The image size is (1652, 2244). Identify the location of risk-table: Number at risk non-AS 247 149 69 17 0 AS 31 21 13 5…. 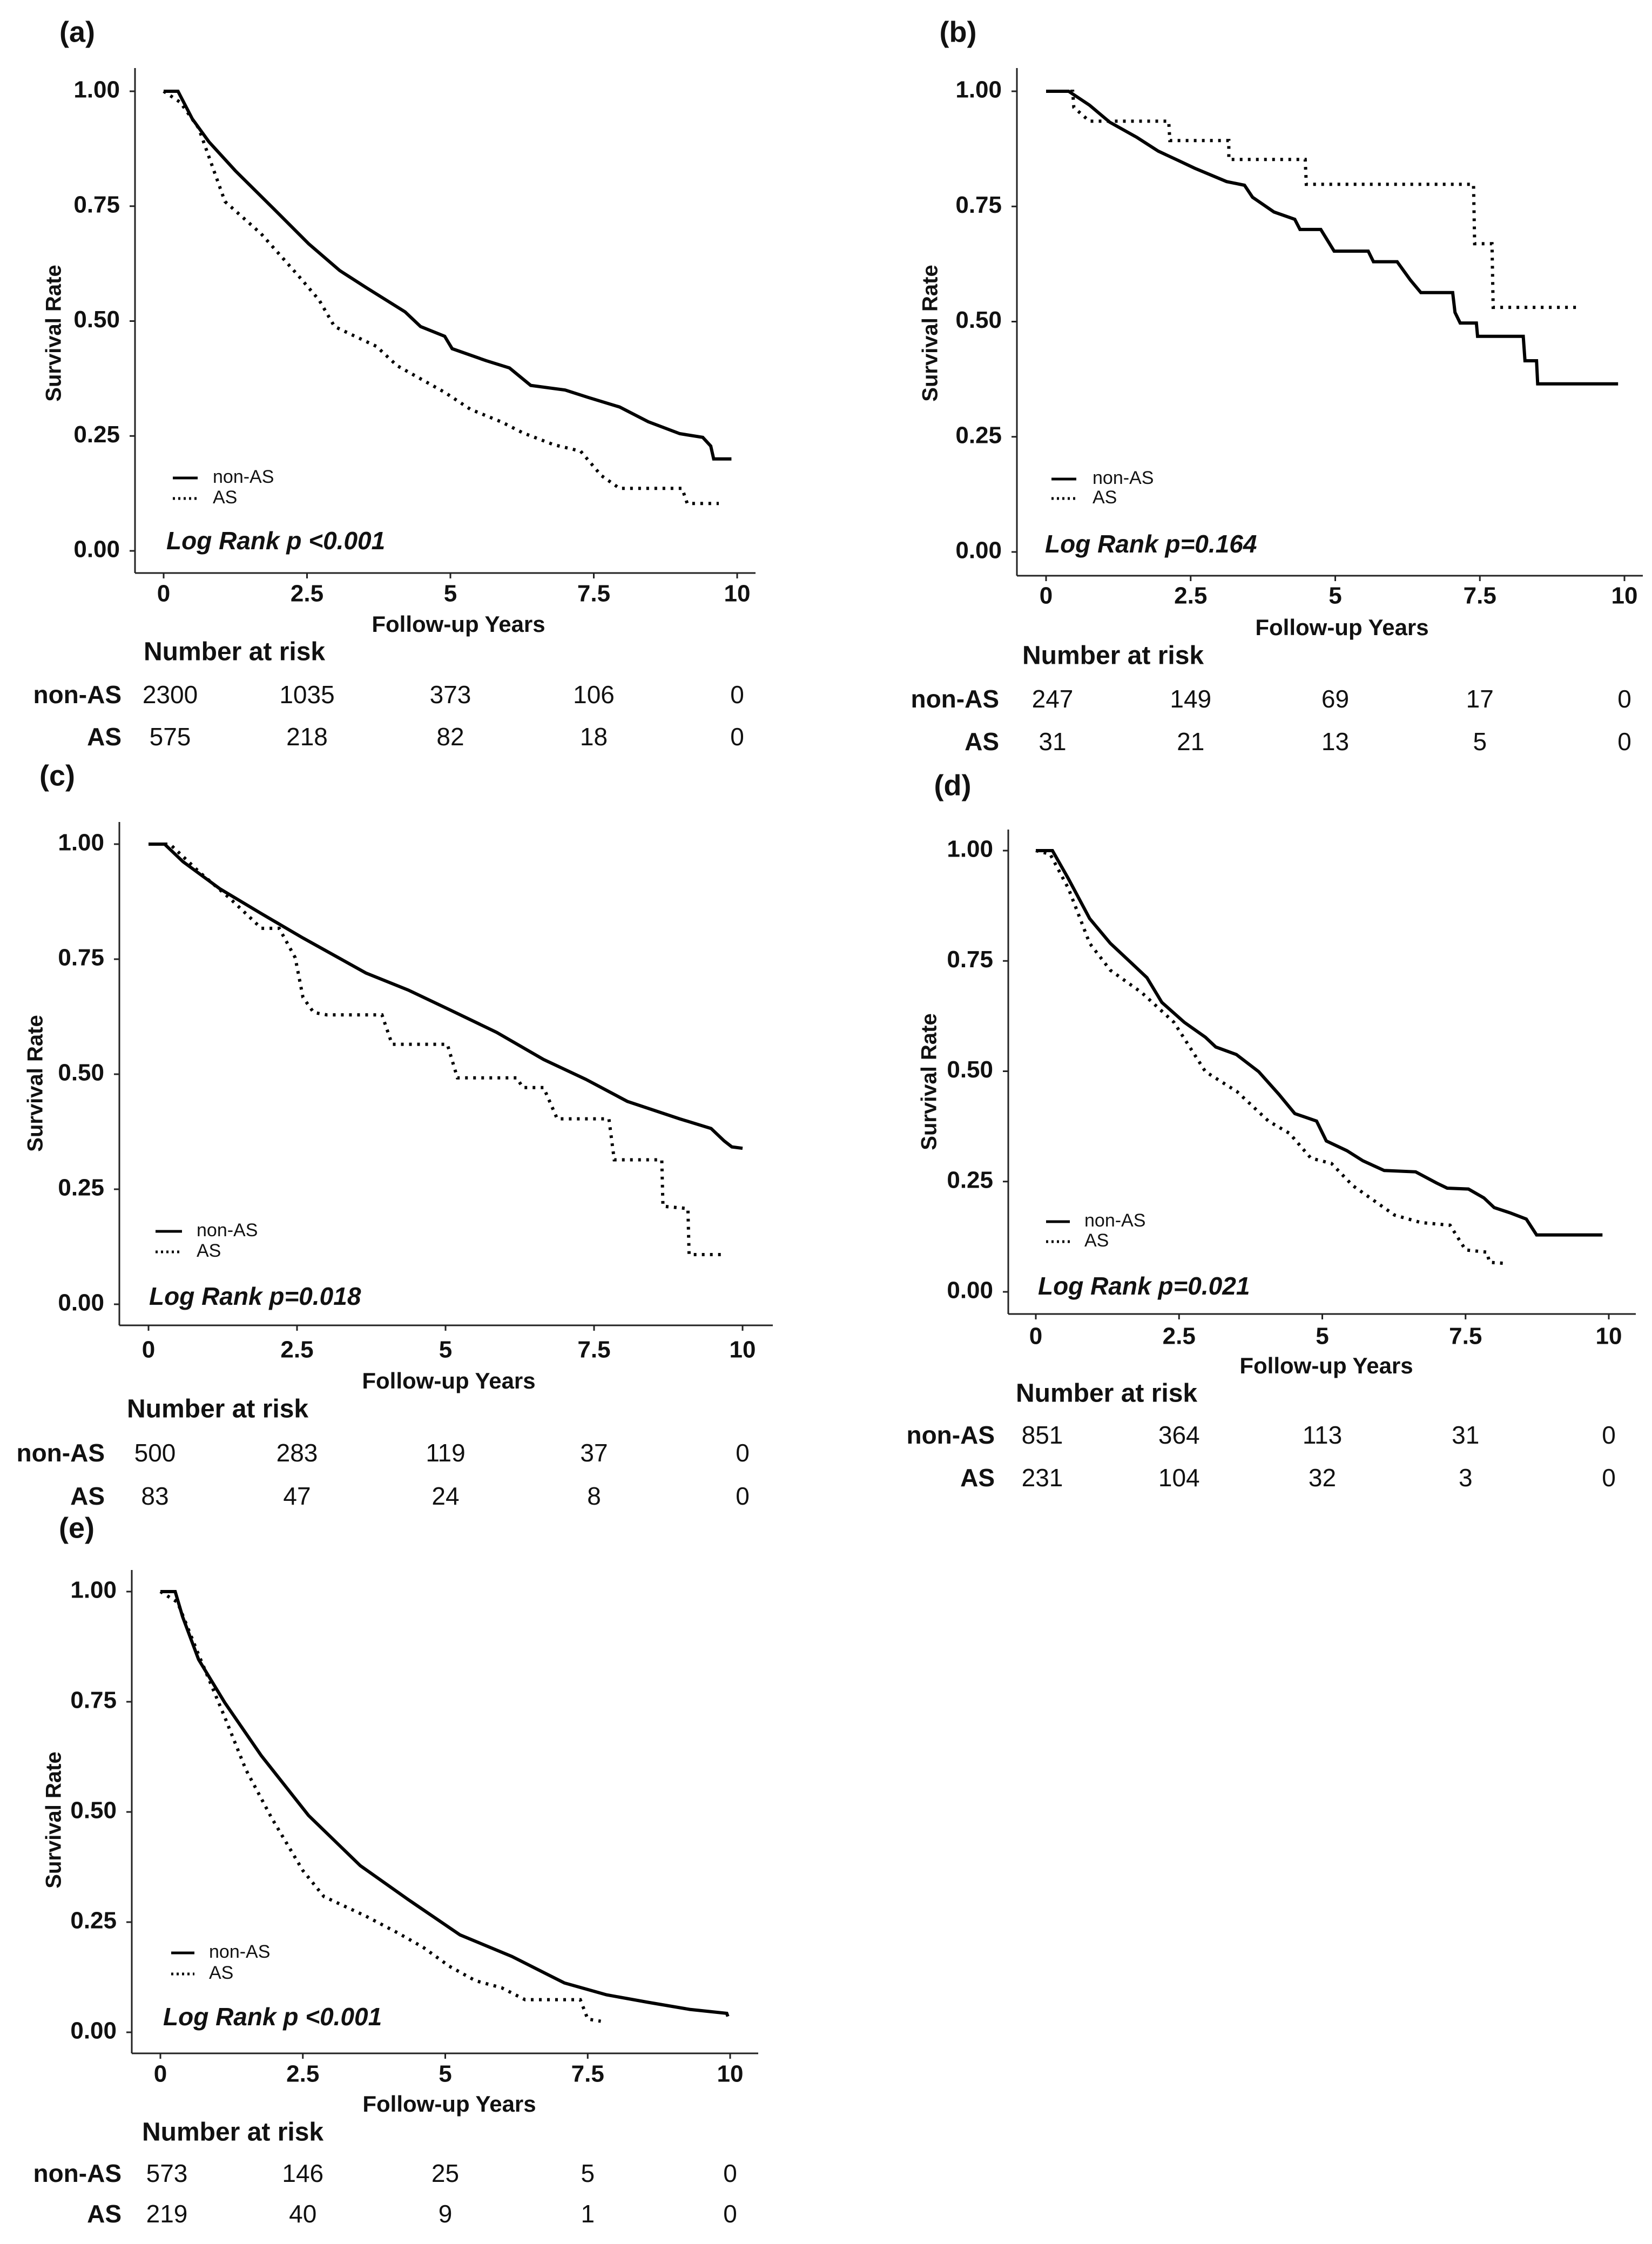
(1271, 699).